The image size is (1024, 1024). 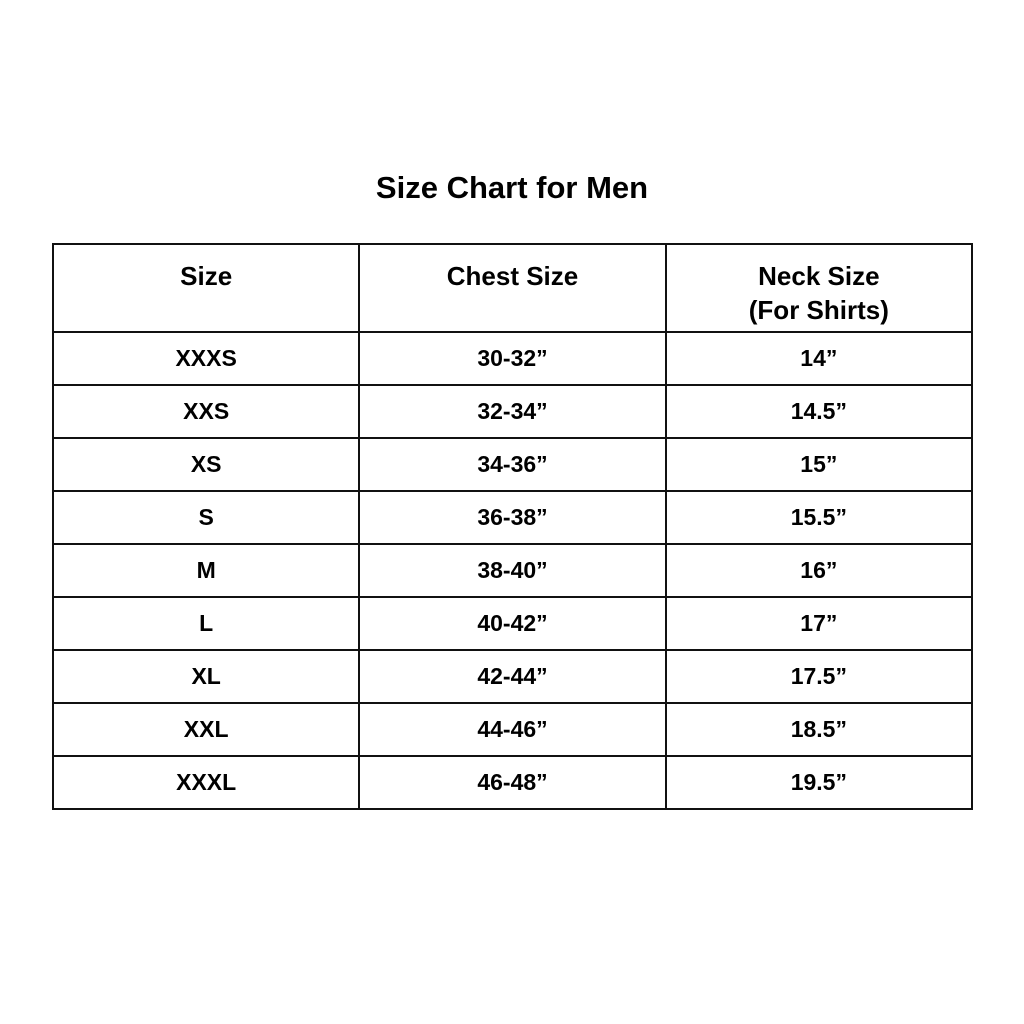 What do you see at coordinates (206, 464) in the screenshot?
I see `size-cell: XS` at bounding box center [206, 464].